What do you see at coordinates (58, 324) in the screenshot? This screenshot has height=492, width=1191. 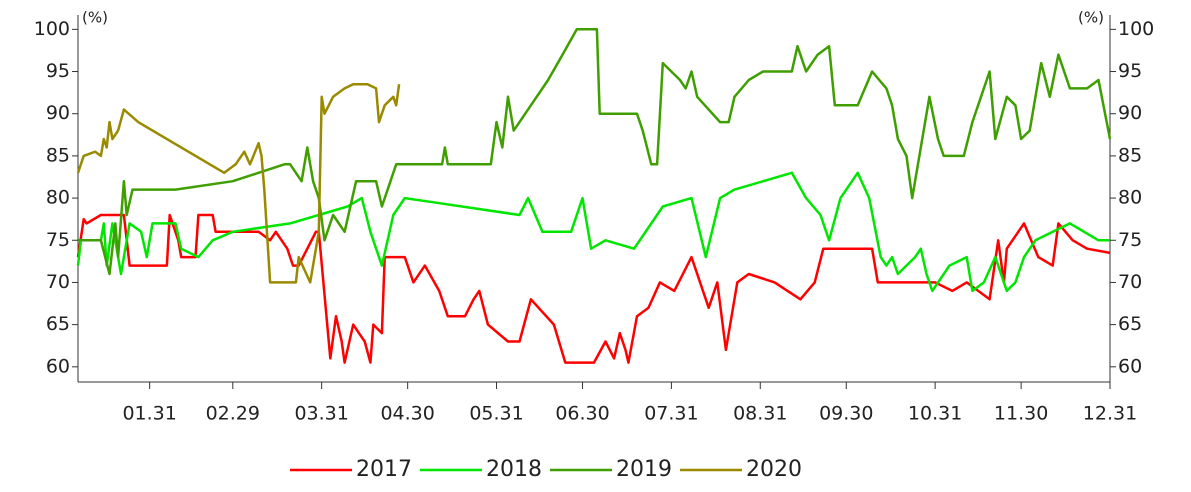 I see `y-tick-label: 65` at bounding box center [58, 324].